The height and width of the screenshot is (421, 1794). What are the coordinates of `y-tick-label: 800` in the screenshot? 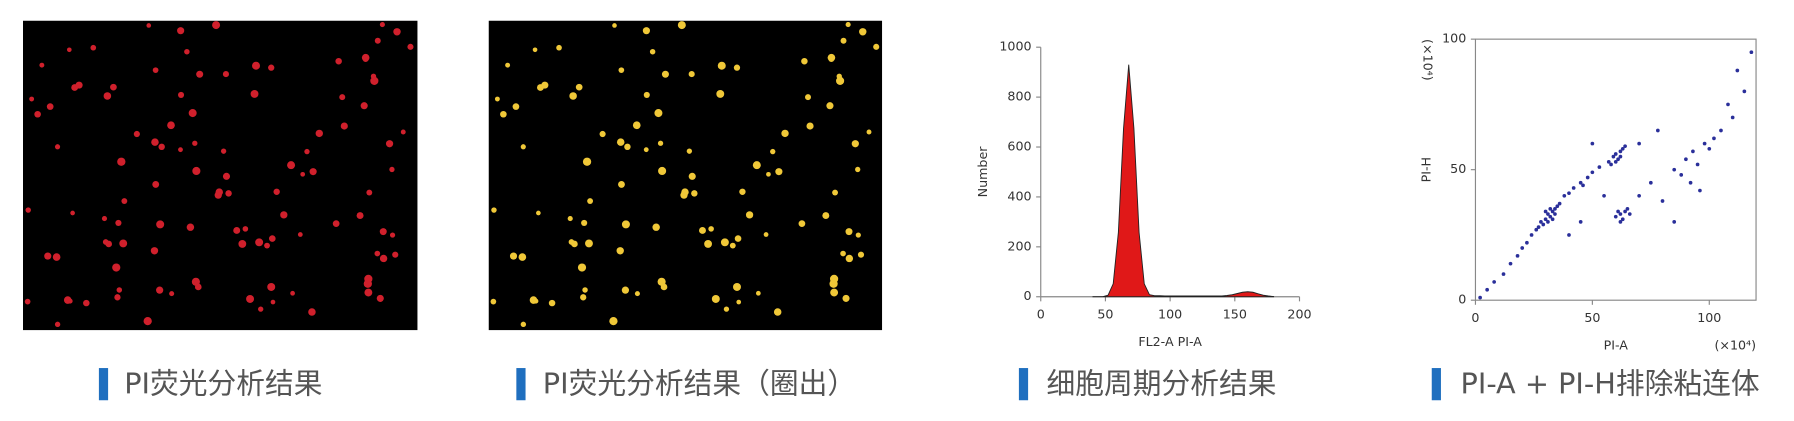 It's located at (1019, 96).